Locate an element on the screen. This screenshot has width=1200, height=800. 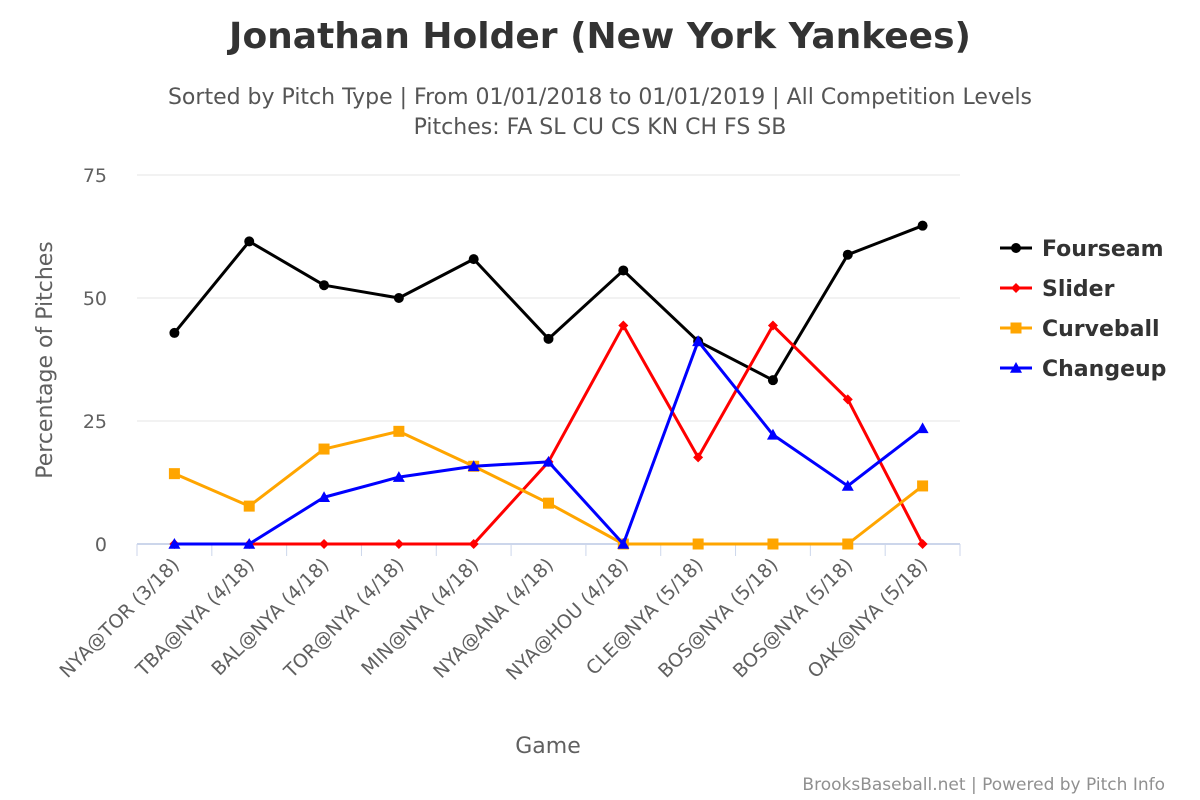
legend-item-slider: Slider is located at coordinates (1057, 289).